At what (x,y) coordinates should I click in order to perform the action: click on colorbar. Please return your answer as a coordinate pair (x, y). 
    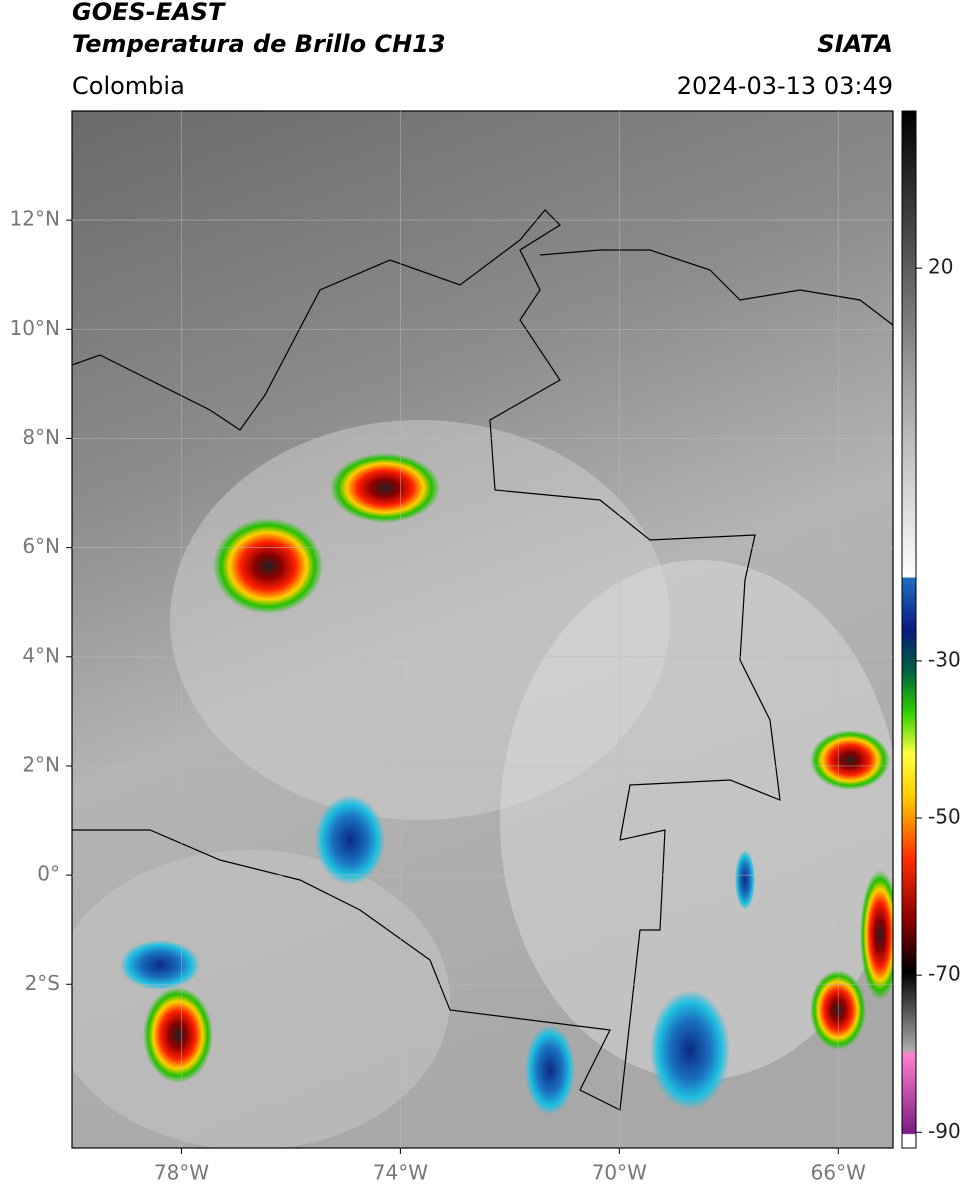
    Looking at the image, I should click on (909, 629).